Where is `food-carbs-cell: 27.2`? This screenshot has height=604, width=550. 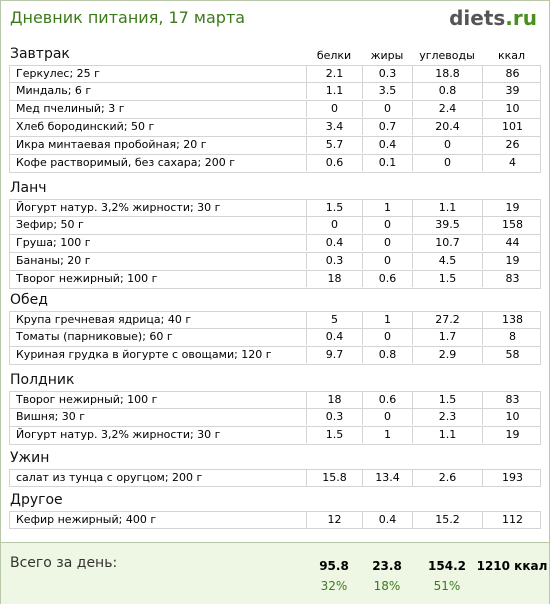
food-carbs-cell: 27.2 is located at coordinates (448, 320).